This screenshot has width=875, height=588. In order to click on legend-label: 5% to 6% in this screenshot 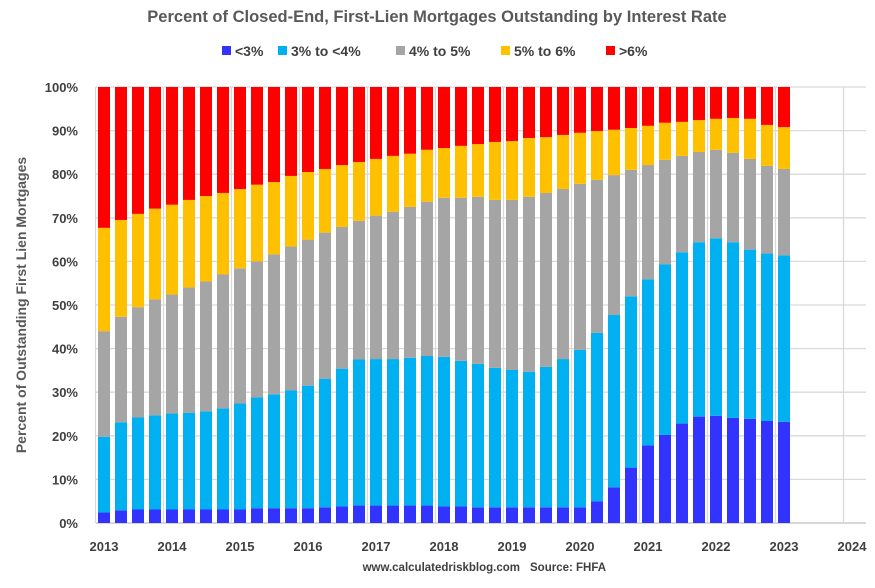, I will do `click(545, 51)`.